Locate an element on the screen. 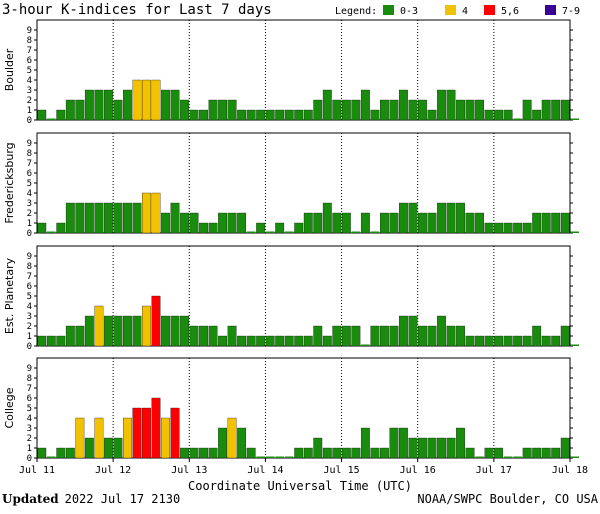 This screenshot has height=514, width=600. panel-label: Boulder is located at coordinates (9, 69).